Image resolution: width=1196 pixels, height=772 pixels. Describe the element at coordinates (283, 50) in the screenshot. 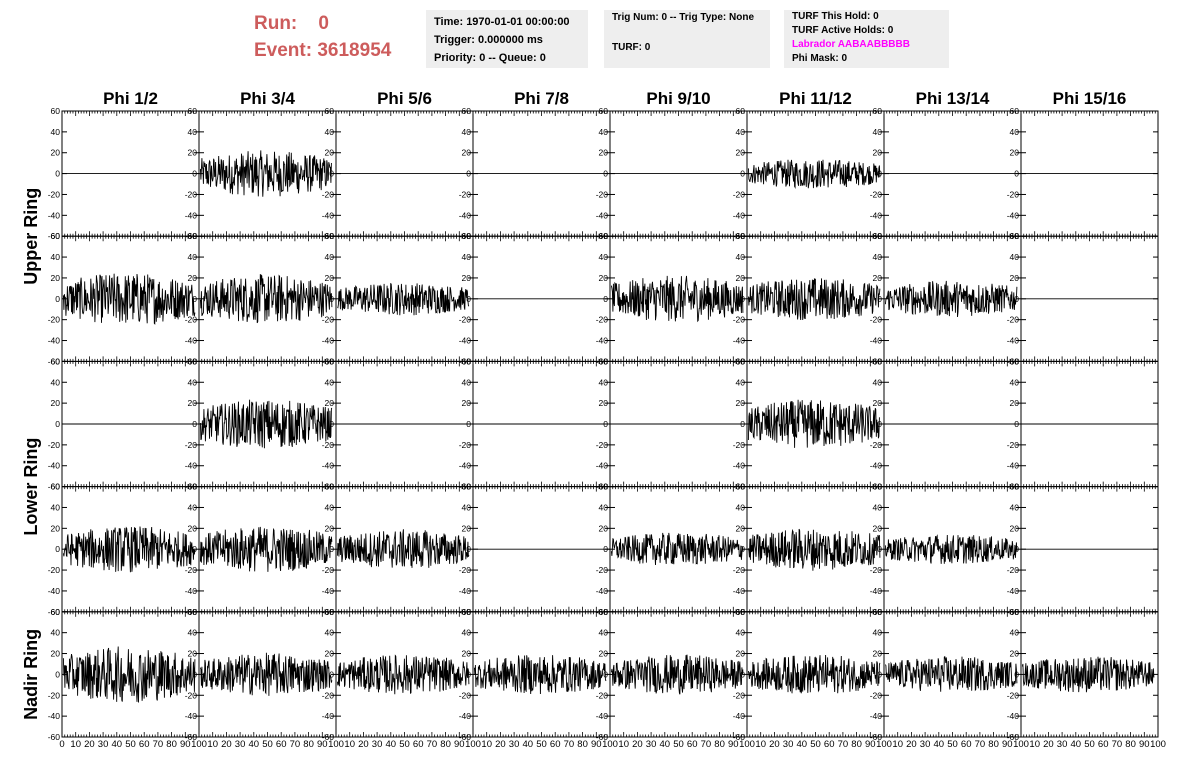

I see `event-label: Event:` at that location.